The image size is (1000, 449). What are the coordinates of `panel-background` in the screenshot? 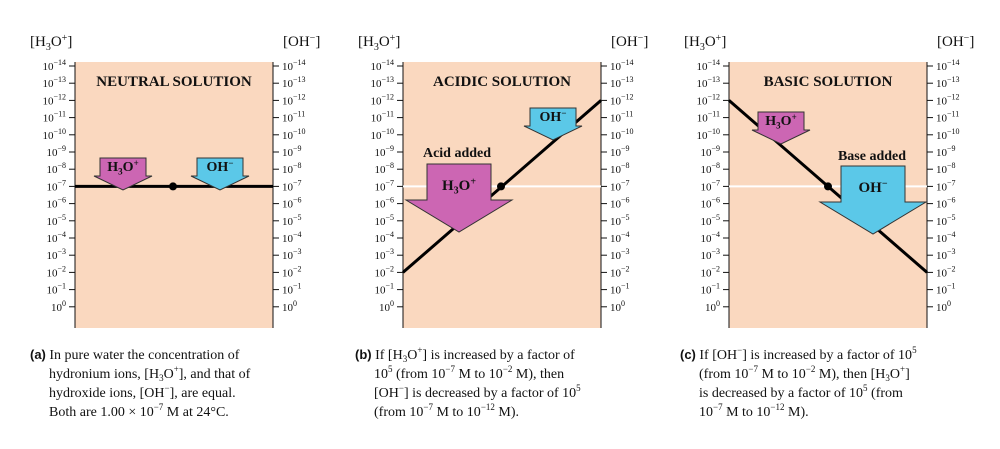 It's located at (174, 195).